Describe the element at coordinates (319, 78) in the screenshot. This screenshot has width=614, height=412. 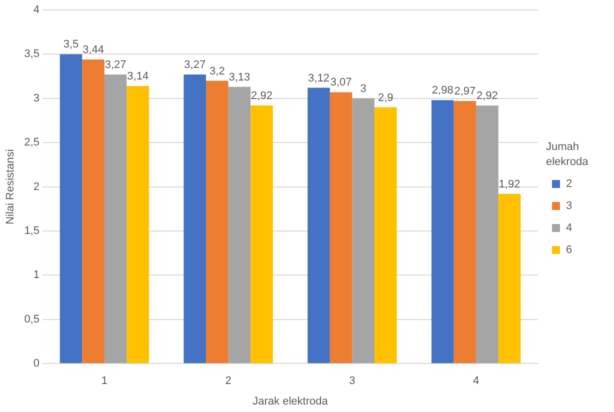
I see `data-label: 3,12` at that location.